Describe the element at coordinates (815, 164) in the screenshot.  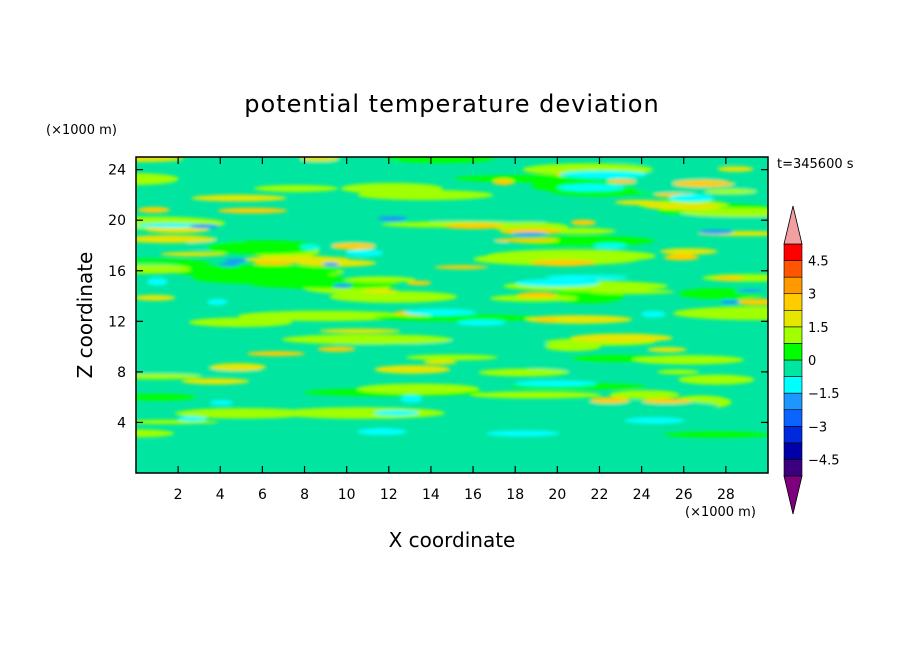
I see `time-label: t=345600 s` at that location.